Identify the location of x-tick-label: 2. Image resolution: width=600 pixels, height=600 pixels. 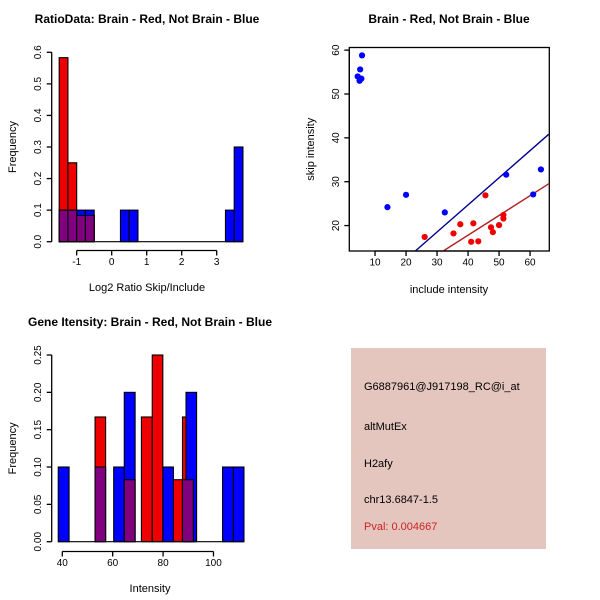
(182, 262).